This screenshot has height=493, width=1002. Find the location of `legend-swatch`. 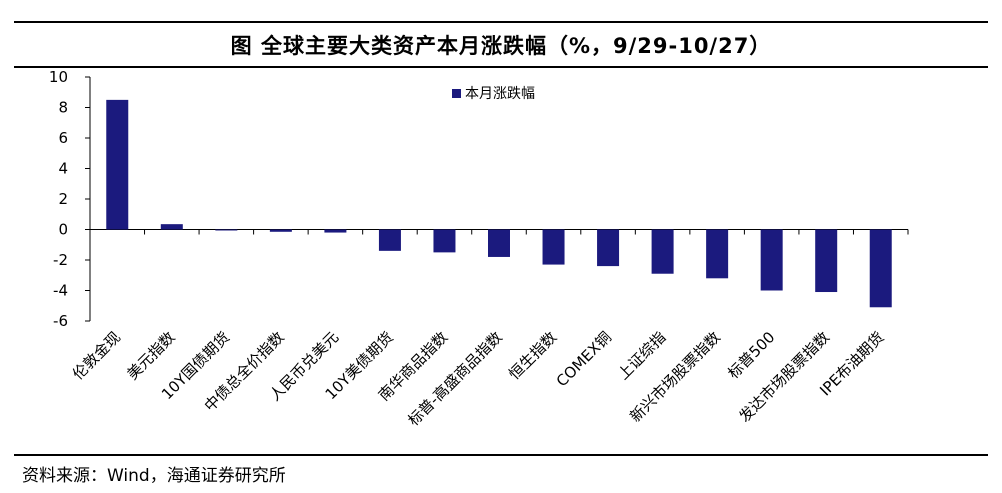

legend-swatch is located at coordinates (456, 93).